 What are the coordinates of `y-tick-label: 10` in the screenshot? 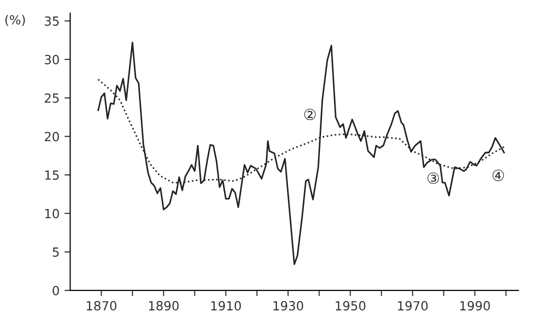 It's located at (52, 213).